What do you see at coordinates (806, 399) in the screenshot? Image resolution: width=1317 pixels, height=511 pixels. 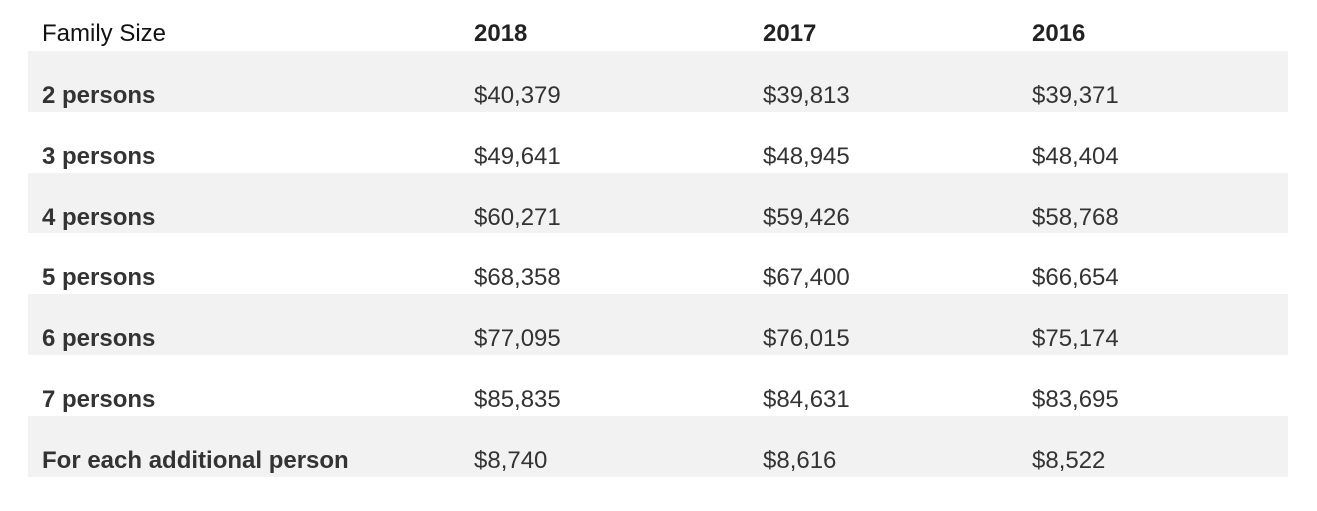 I see `value-2017: $84,631` at bounding box center [806, 399].